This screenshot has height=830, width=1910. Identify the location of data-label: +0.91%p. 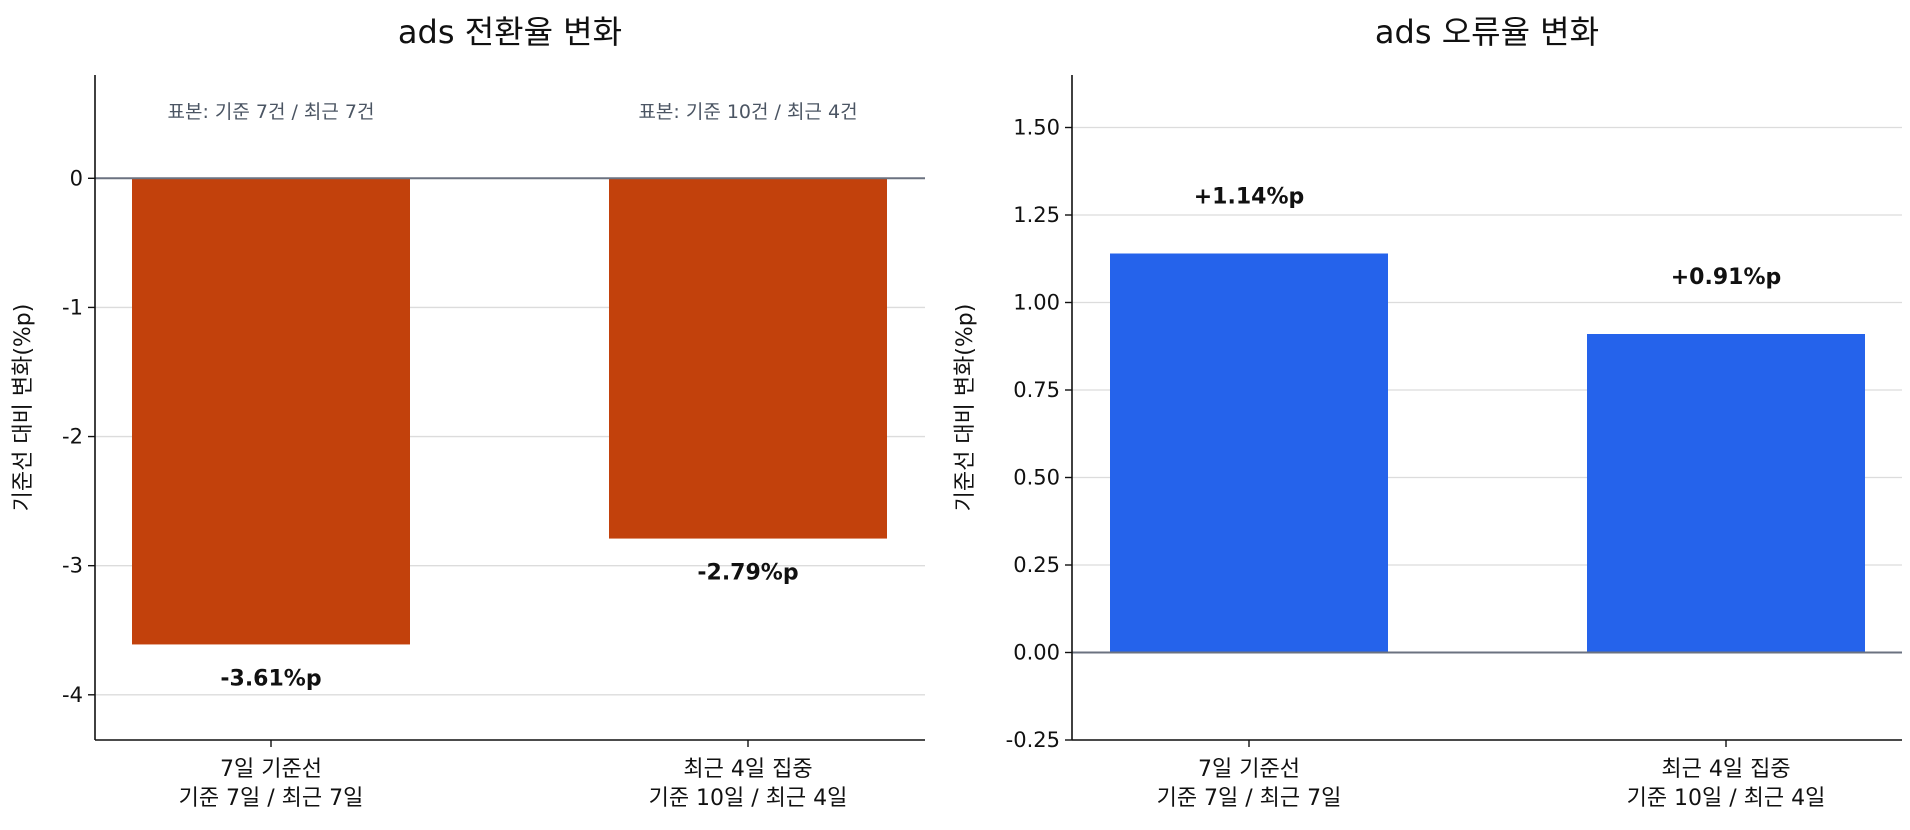
(1726, 277).